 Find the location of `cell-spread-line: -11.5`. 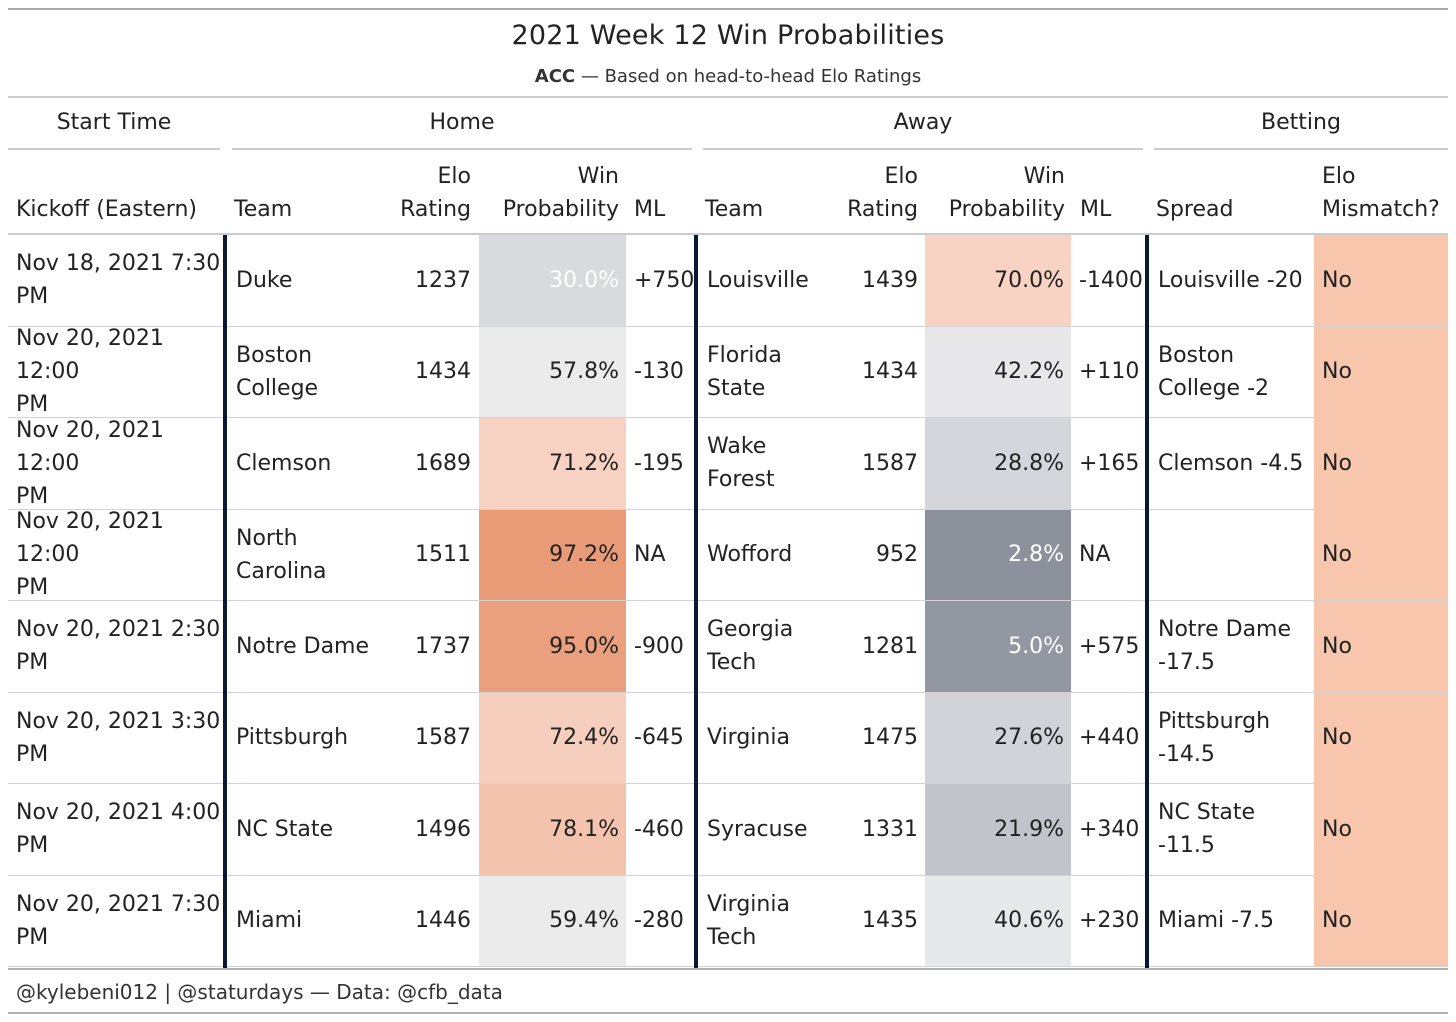

cell-spread-line: -11.5 is located at coordinates (1186, 846).